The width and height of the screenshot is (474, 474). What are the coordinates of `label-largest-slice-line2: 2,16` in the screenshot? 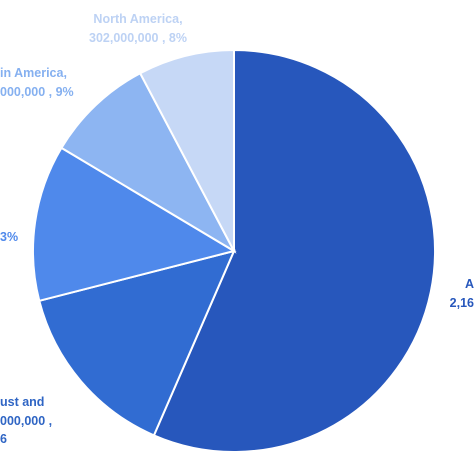 It's located at (462, 303).